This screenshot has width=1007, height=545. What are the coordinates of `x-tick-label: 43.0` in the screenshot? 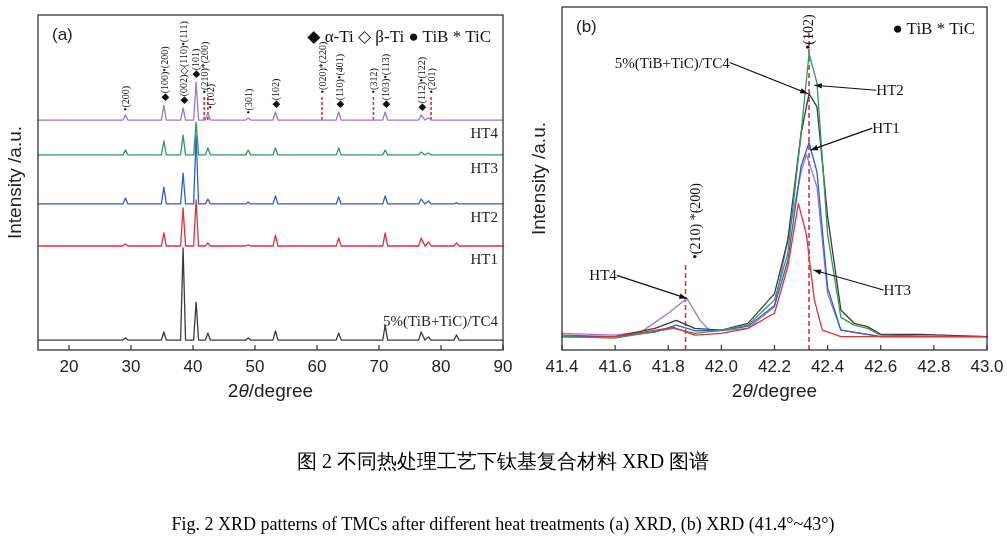 It's located at (987, 366).